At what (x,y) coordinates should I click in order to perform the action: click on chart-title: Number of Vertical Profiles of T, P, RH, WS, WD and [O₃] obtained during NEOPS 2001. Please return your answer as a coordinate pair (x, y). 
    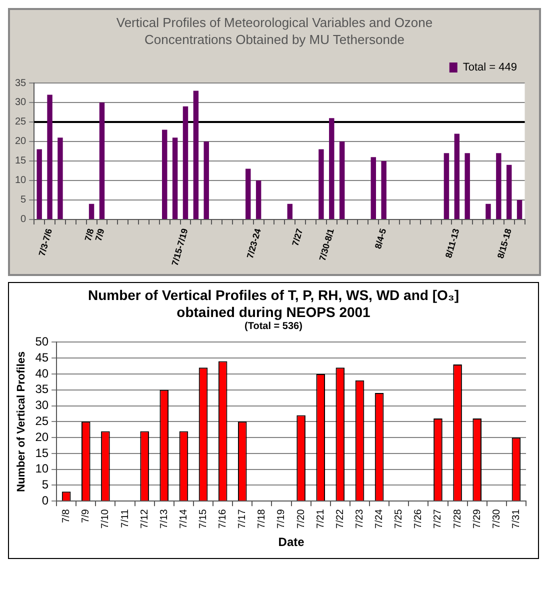
    Looking at the image, I should click on (273, 304).